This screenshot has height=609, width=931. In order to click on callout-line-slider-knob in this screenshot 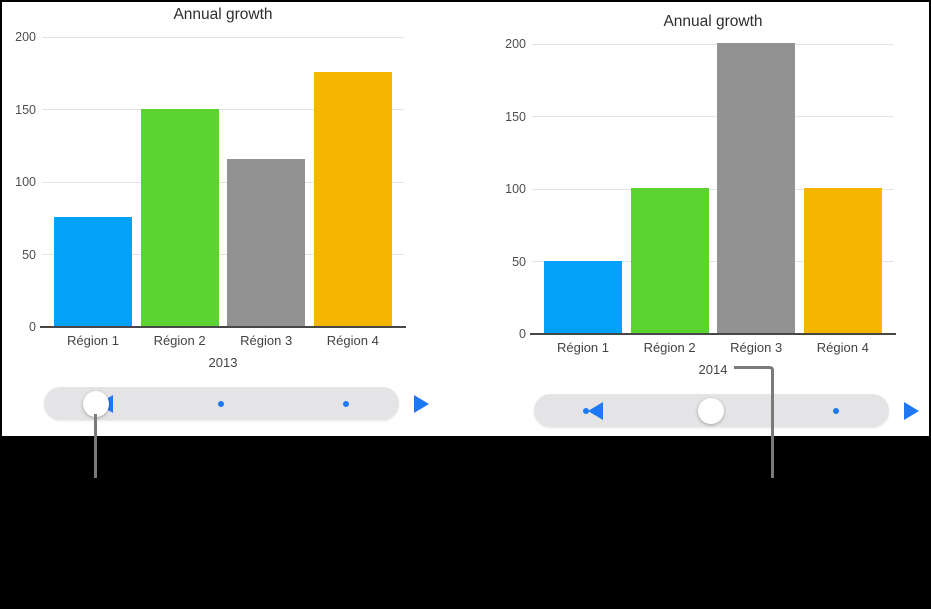, I will do `click(95, 446)`.